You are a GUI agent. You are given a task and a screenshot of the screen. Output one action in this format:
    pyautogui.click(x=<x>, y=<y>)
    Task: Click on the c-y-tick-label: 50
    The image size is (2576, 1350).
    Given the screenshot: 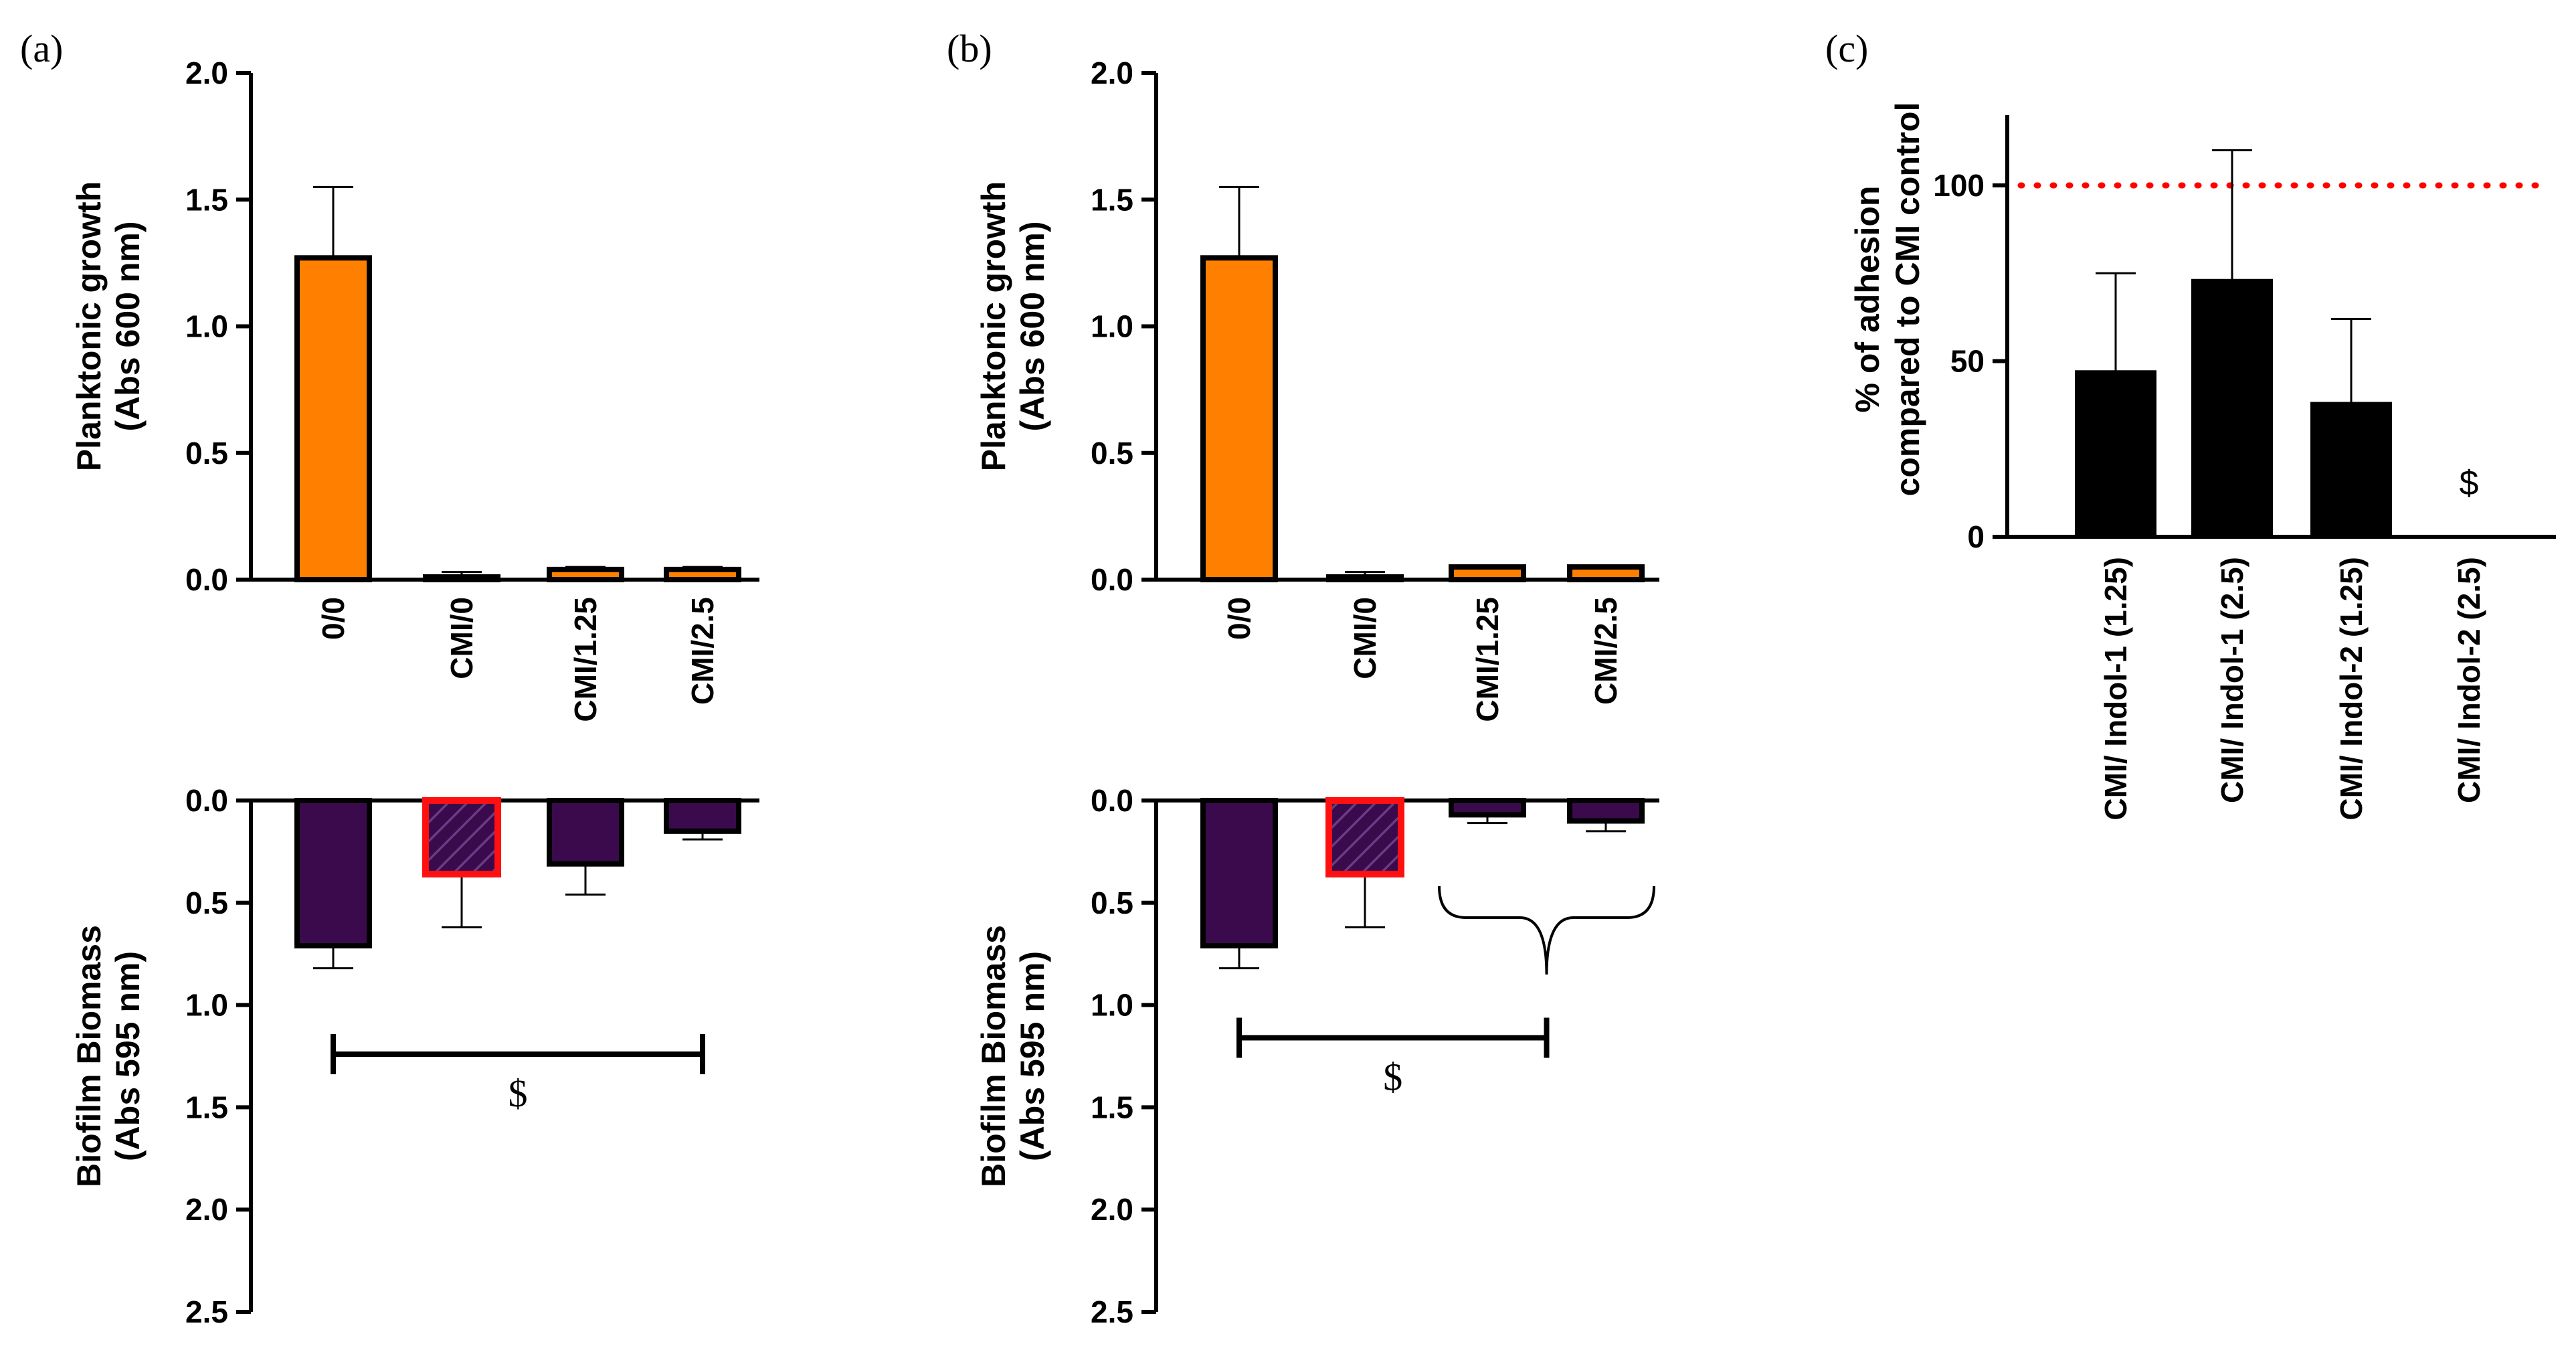 What is the action you would take?
    pyautogui.click(x=1967, y=361)
    